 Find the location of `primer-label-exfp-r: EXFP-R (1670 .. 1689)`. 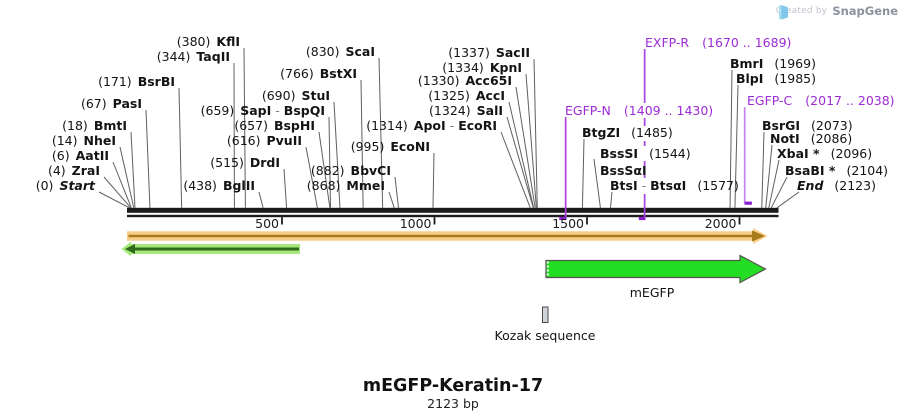

primer-label-exfp-r: EXFP-R (1670 .. 1689) is located at coordinates (718, 42).